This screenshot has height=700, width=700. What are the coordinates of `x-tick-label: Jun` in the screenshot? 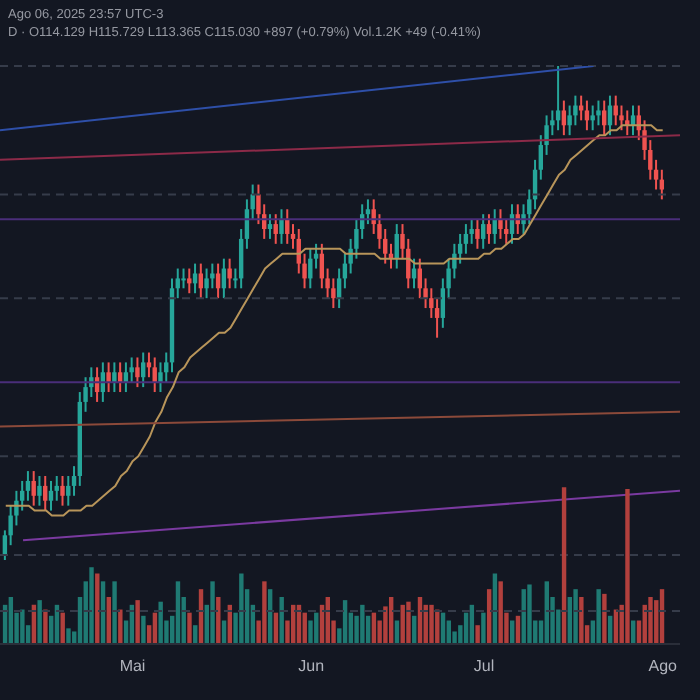 It's located at (311, 666).